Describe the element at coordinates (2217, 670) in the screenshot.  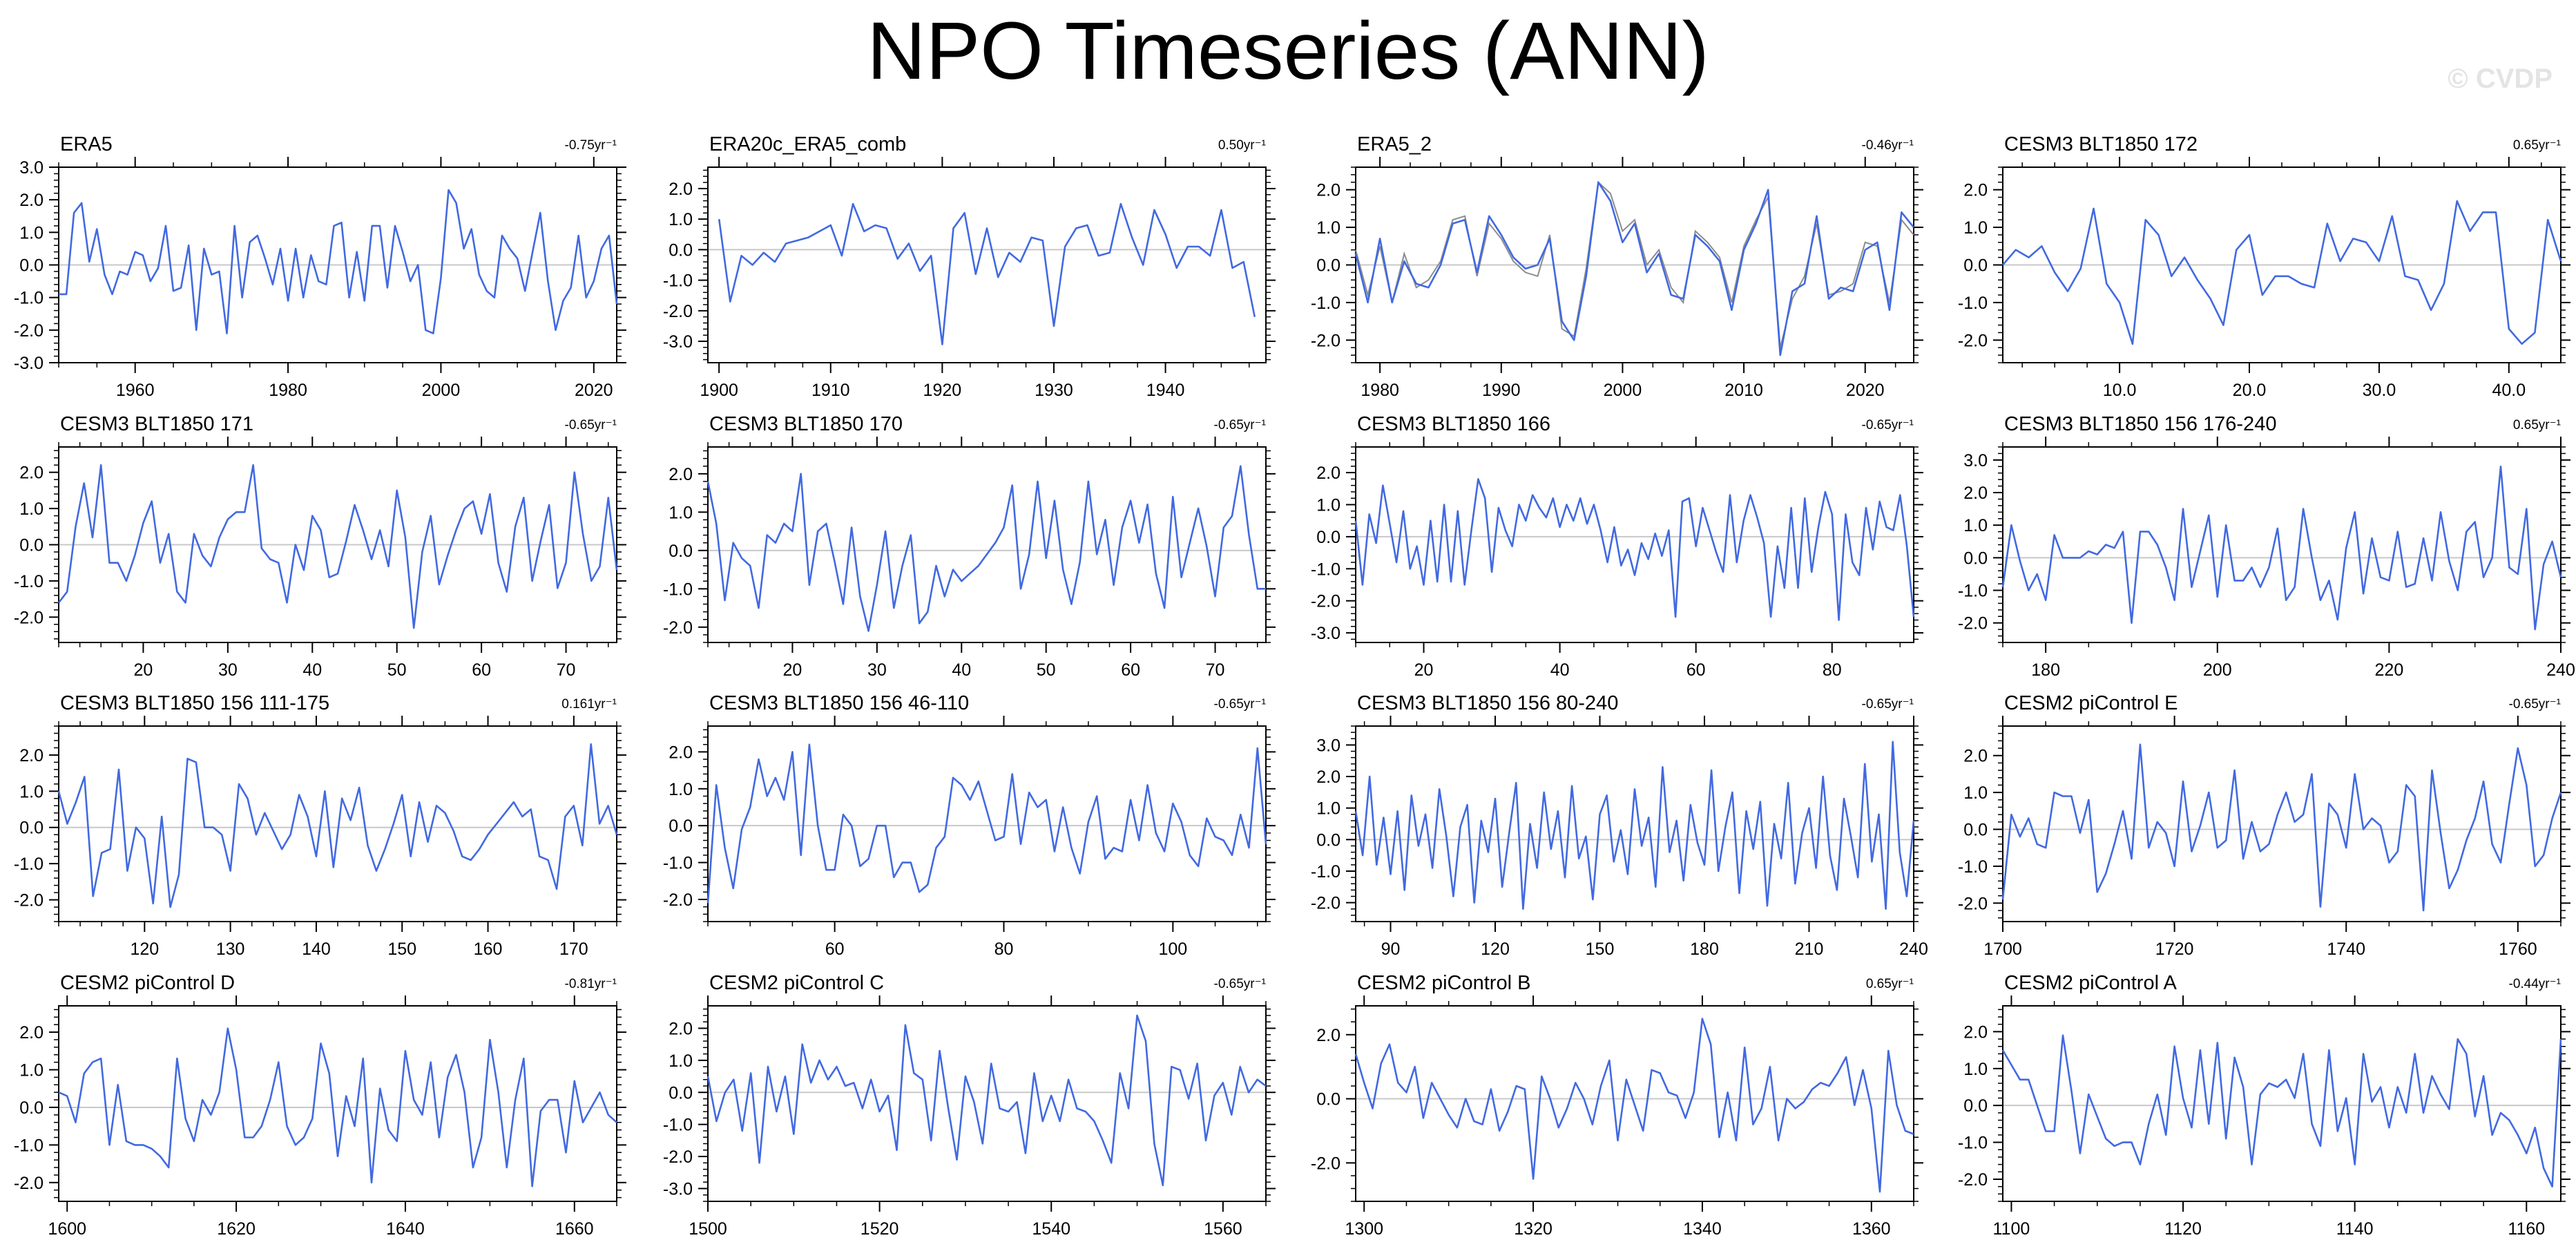
I see `x-tick-label: 200` at that location.